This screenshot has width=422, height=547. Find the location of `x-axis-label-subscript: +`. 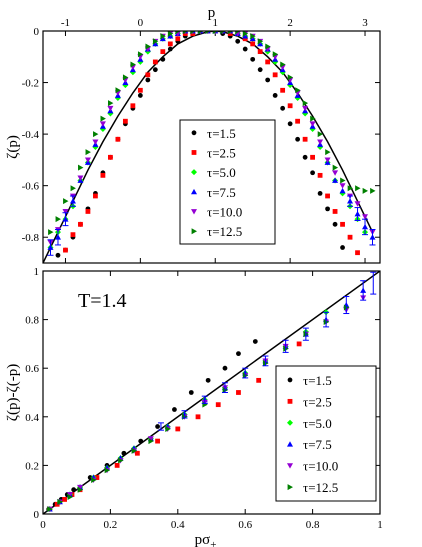

x-axis-label-subscript: + is located at coordinates (213, 543).